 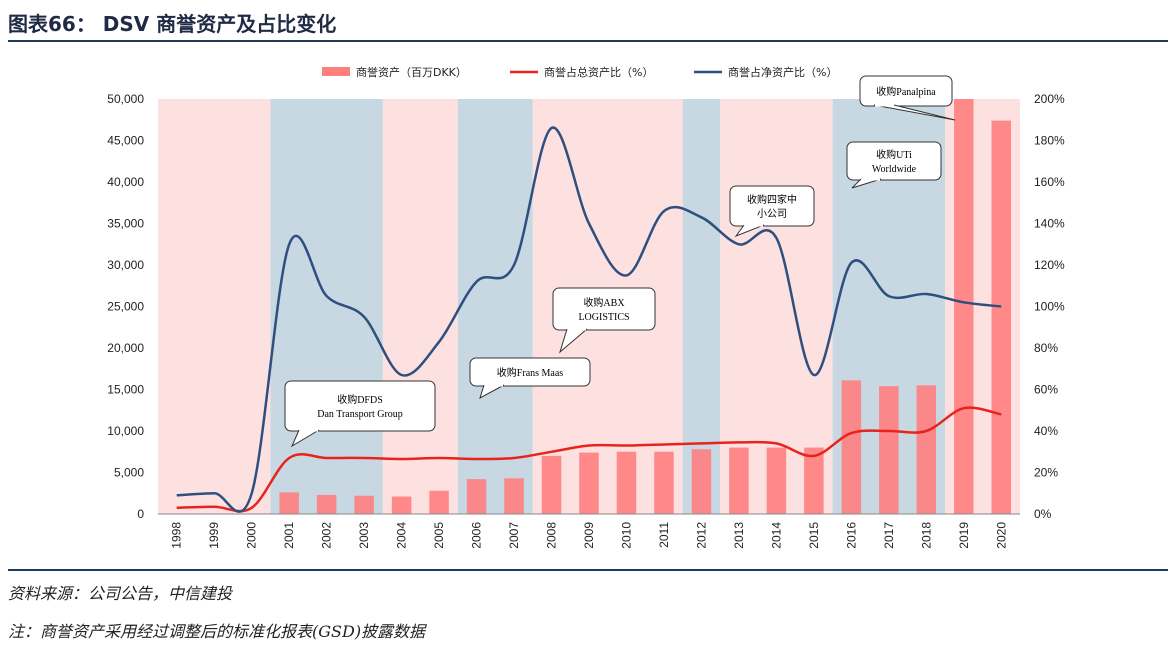 What do you see at coordinates (814, 535) in the screenshot?
I see `x-tick-label: 2015` at bounding box center [814, 535].